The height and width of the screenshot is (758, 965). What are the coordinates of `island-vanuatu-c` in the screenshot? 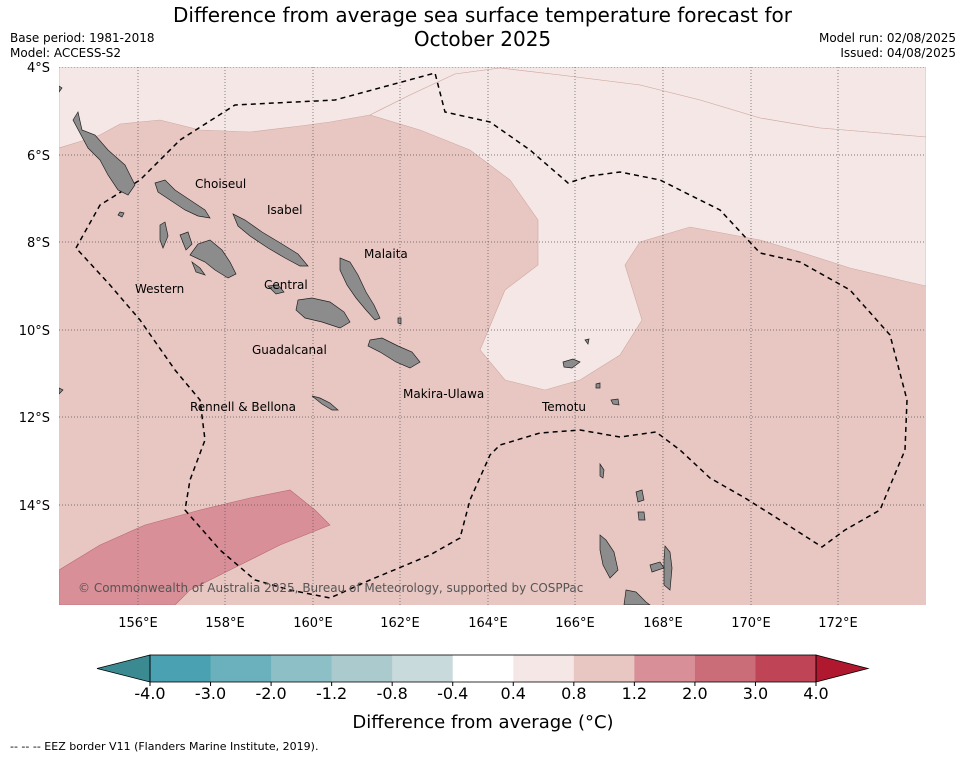 It's located at (668, 568).